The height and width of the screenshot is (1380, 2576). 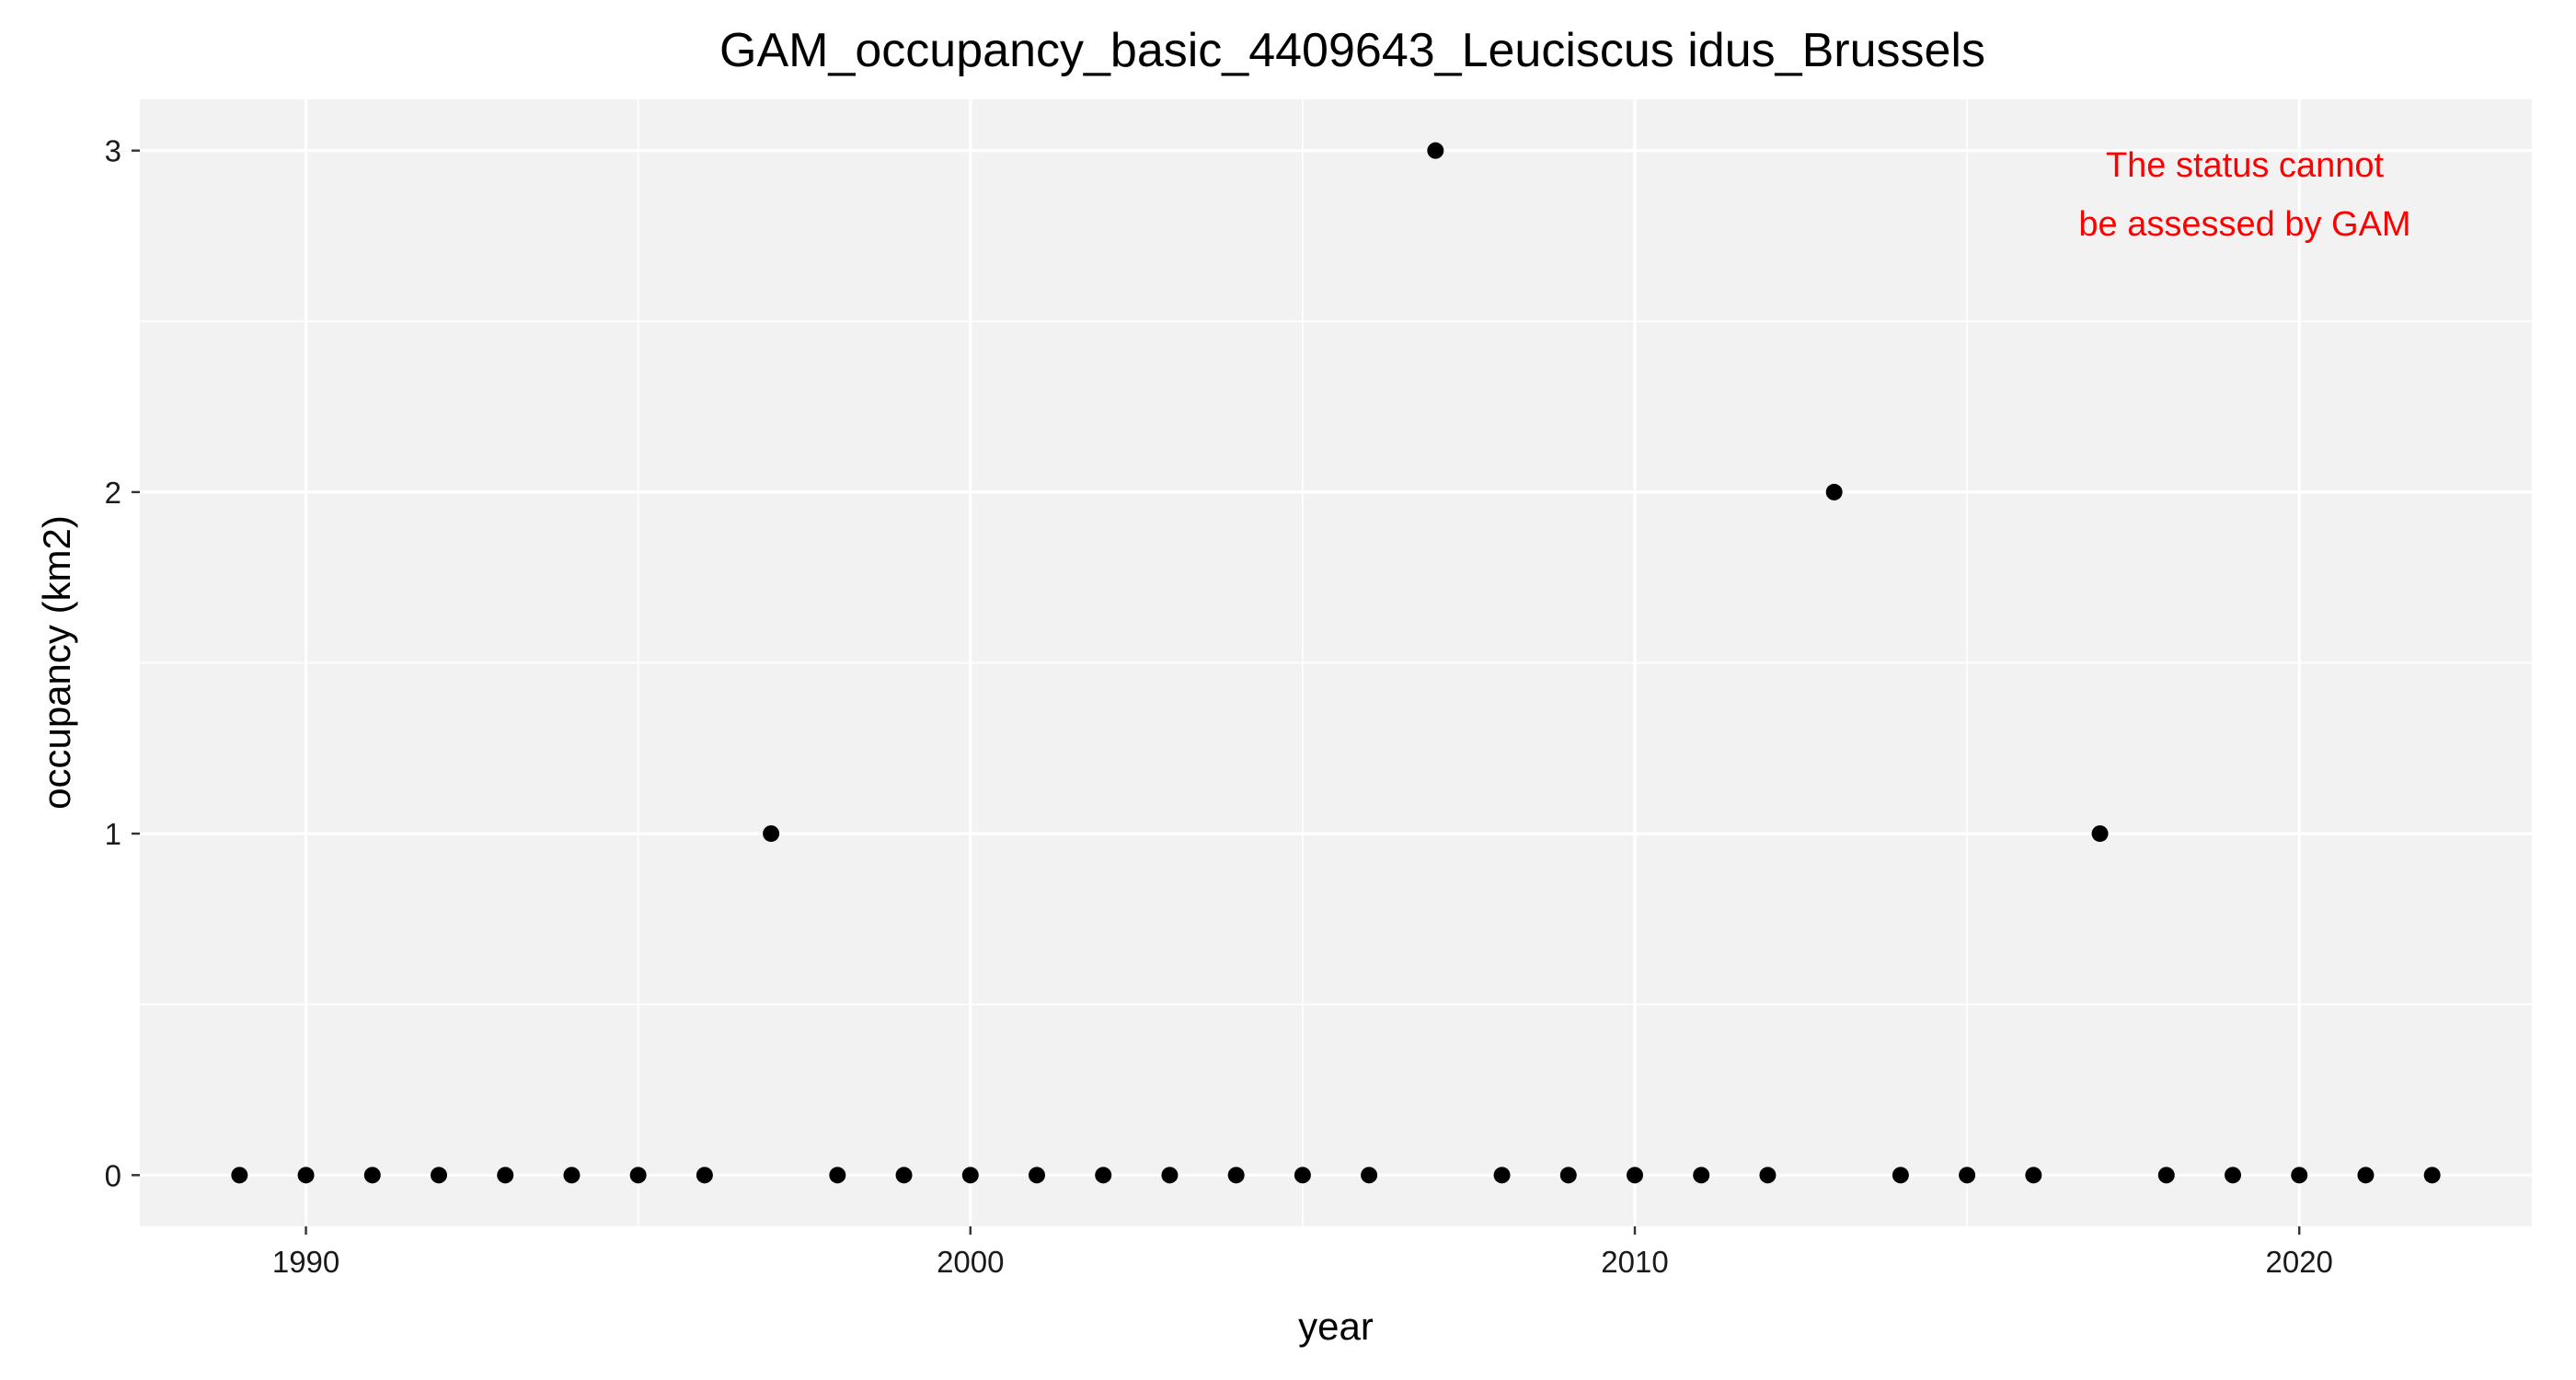 I want to click on x-tick-label: 2010, so click(x=1634, y=1262).